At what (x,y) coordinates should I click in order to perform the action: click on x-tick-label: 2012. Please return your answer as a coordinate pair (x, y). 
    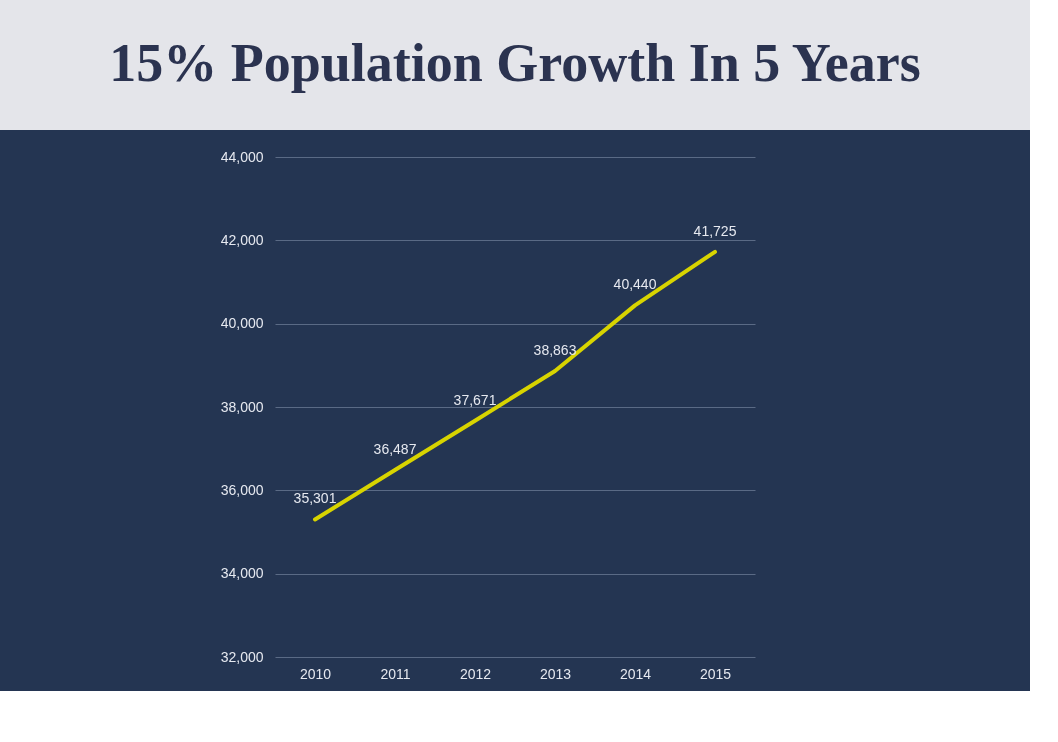
    Looking at the image, I should click on (475, 673).